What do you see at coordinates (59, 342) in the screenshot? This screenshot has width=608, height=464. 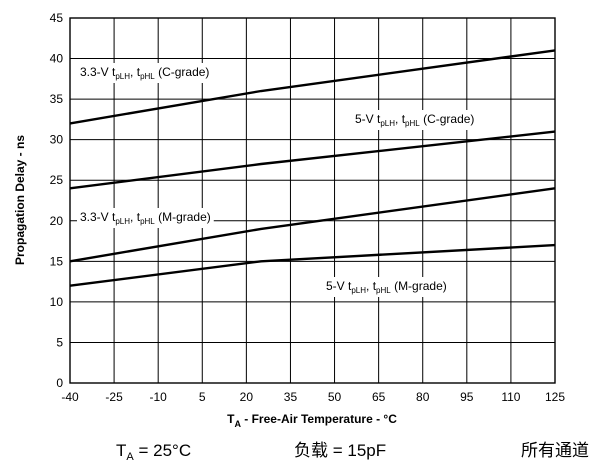 I see `y-tick-label: 5` at bounding box center [59, 342].